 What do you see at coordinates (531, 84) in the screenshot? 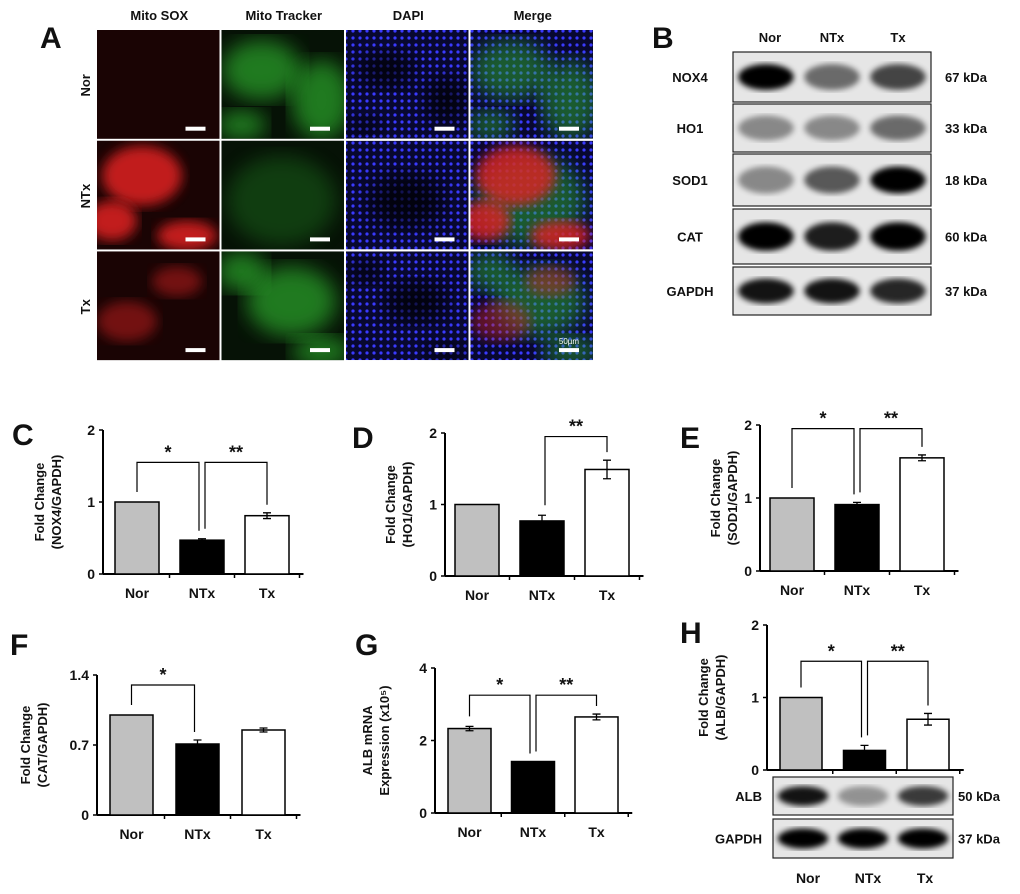
I see `micrograph-merge-nor` at bounding box center [531, 84].